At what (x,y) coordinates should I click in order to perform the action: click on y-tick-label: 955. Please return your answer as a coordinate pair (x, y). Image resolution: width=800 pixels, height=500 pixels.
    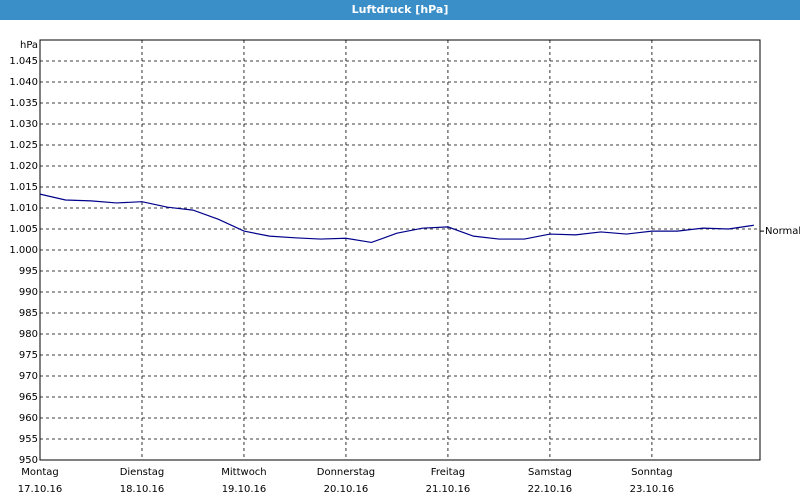
    Looking at the image, I should click on (28, 439).